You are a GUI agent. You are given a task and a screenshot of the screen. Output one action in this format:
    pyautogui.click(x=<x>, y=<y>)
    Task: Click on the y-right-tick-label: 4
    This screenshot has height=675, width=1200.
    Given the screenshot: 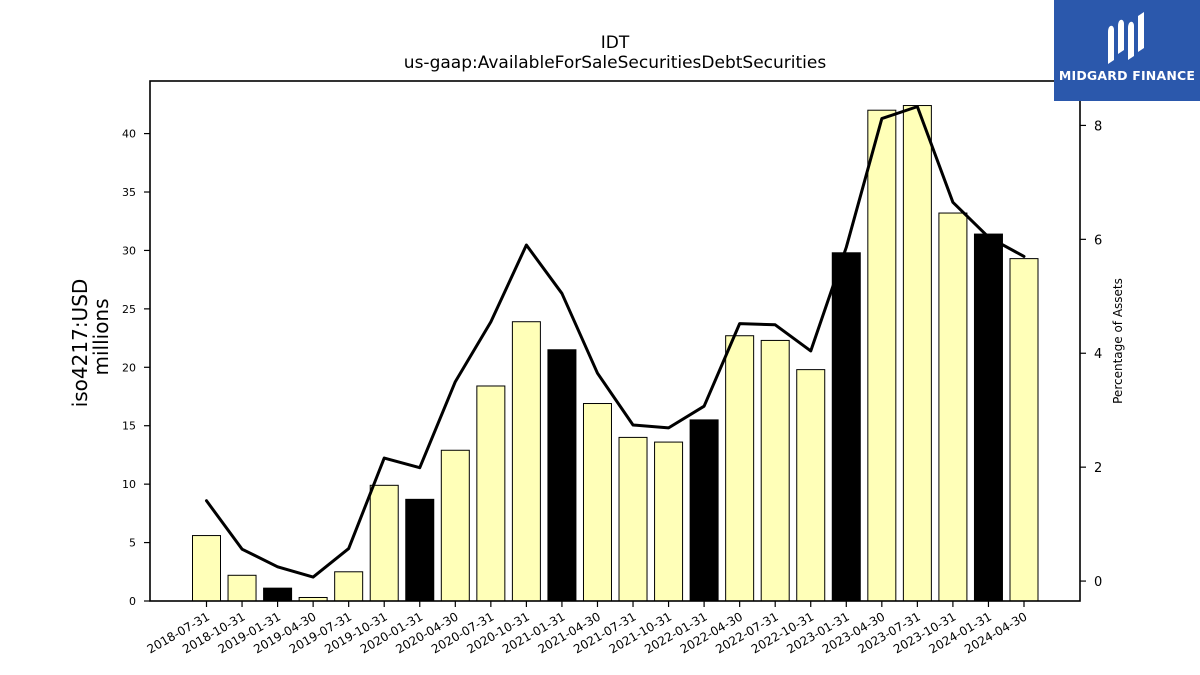 What is the action you would take?
    pyautogui.click(x=1098, y=354)
    